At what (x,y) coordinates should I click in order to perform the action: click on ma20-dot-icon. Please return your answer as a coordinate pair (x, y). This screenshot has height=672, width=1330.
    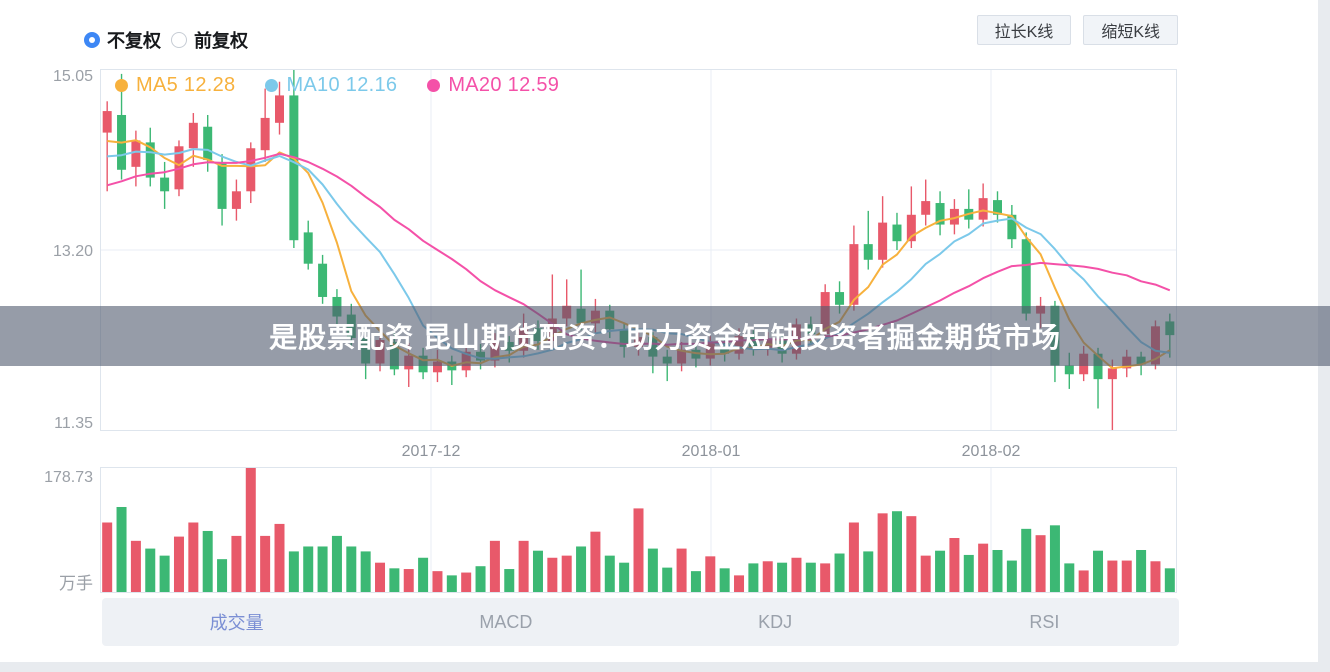
    Looking at the image, I should click on (434, 85).